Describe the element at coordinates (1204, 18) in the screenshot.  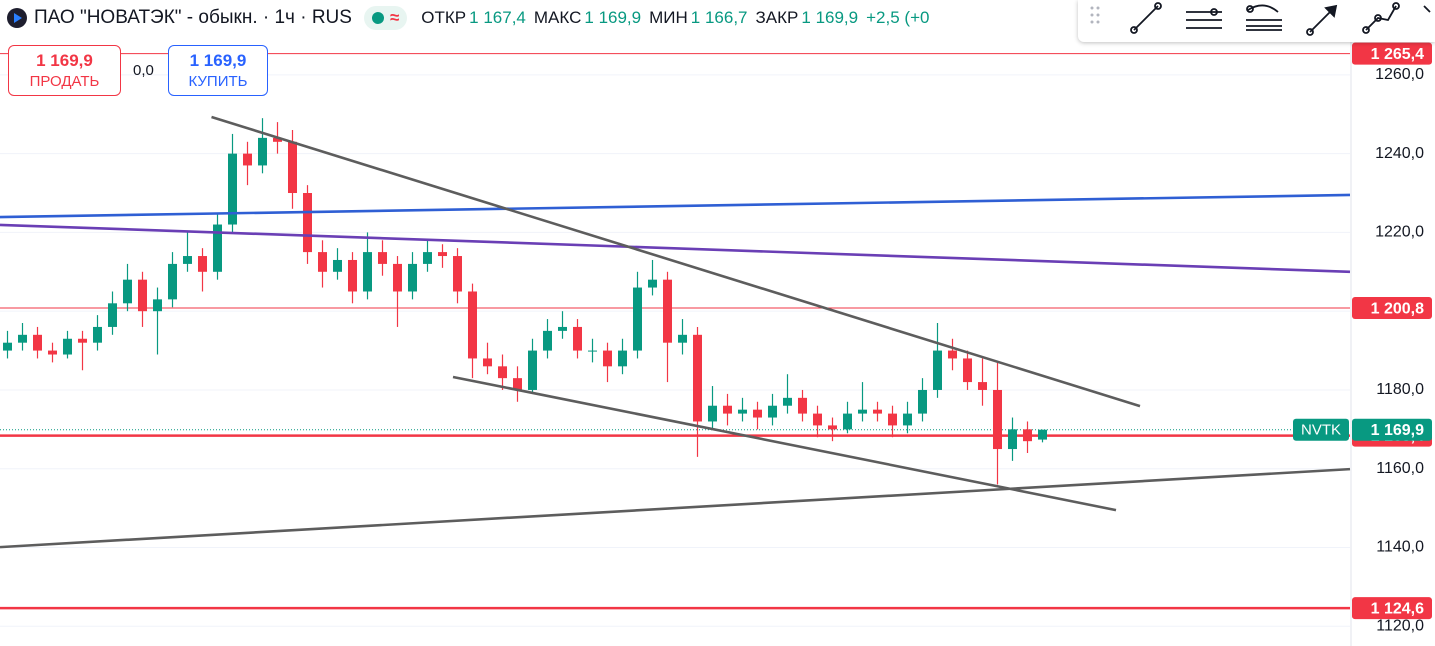
I see `tool-parallel` at that location.